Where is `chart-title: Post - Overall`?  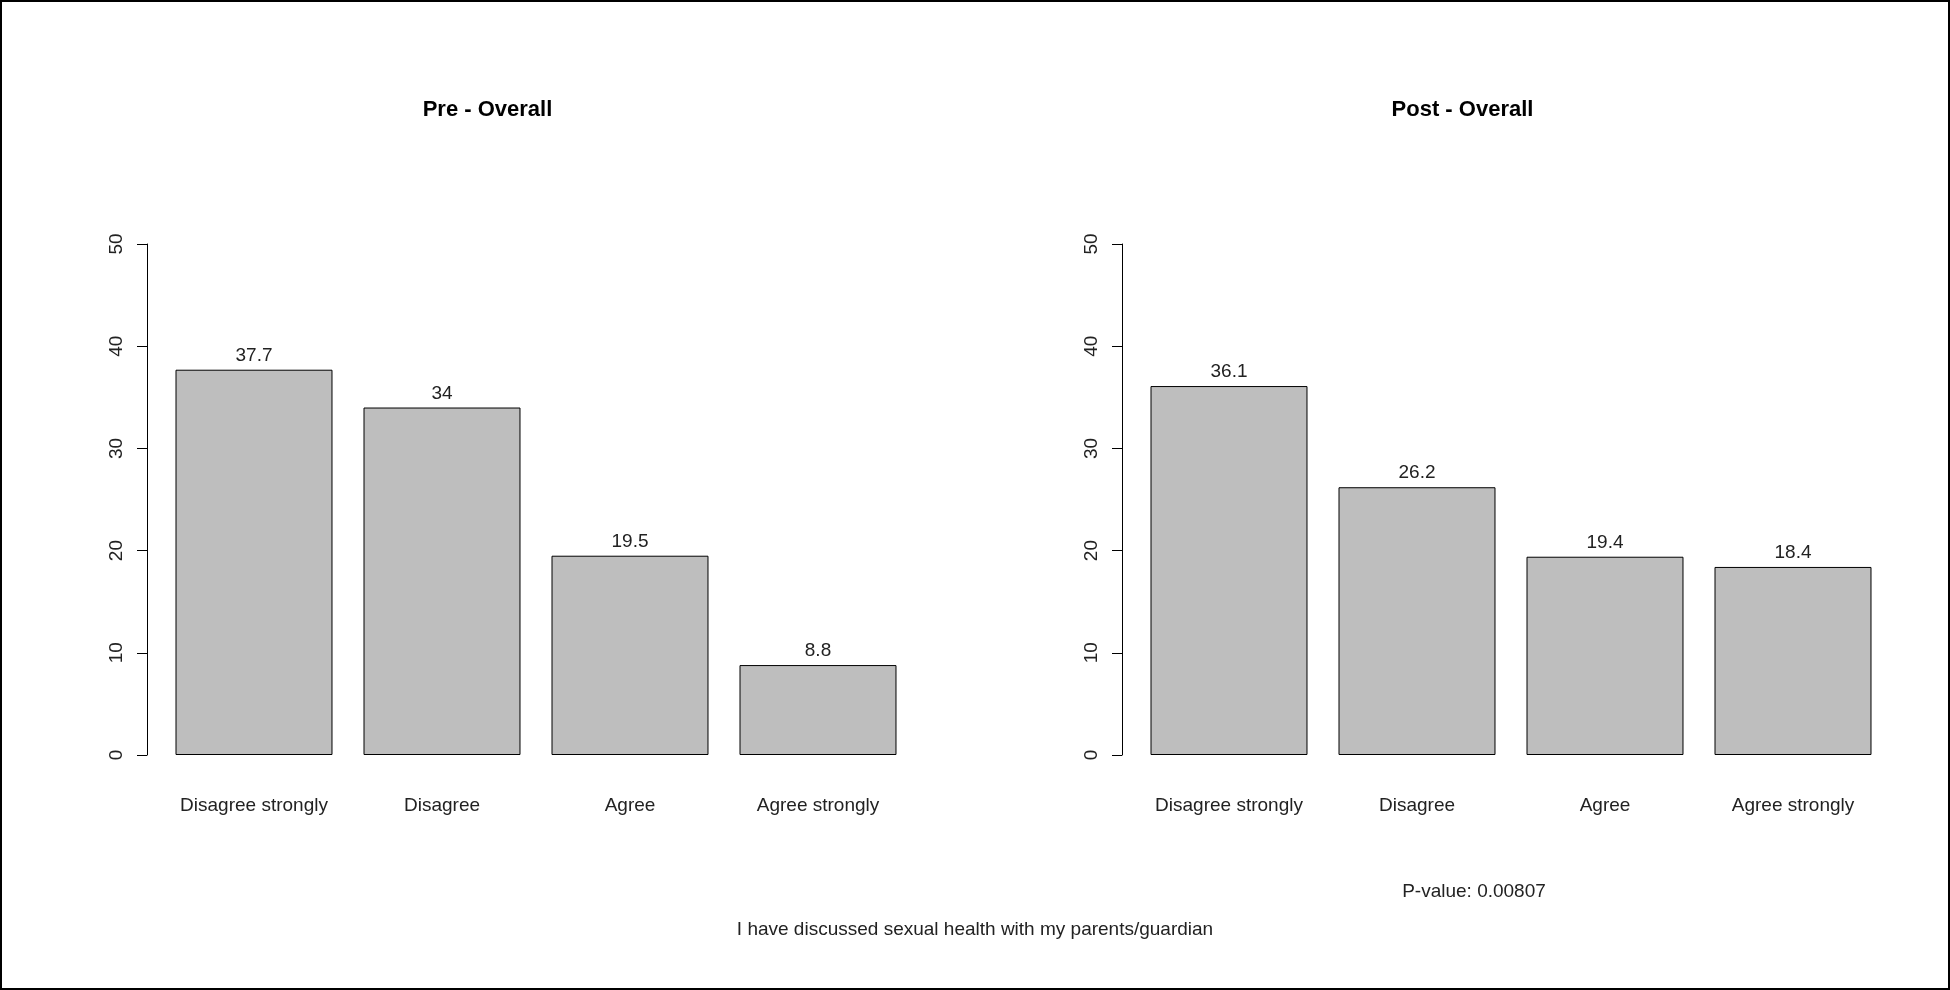 chart-title: Post - Overall is located at coordinates (1462, 108).